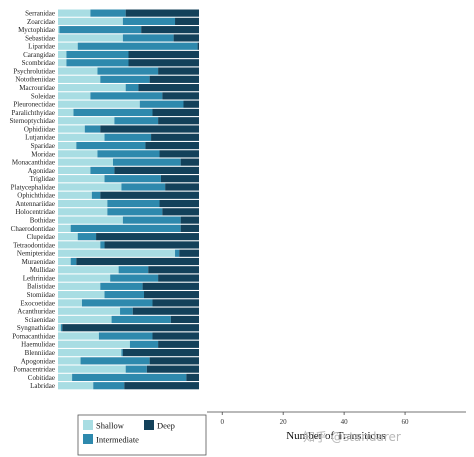 The image size is (474, 457). Describe the element at coordinates (67, 145) in the screenshot. I see `bar-sparidae-shallow` at that location.